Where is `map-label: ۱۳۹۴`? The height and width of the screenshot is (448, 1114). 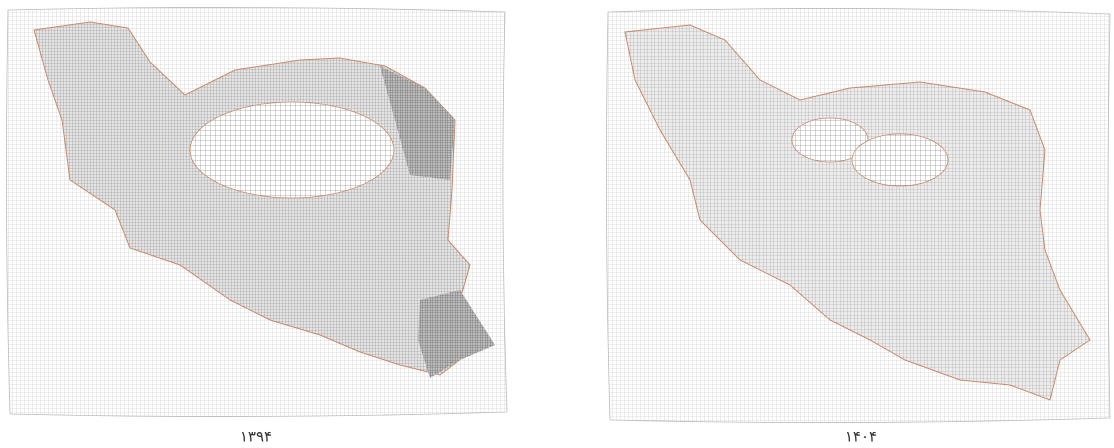 map-label: ۱۳۹۴ is located at coordinates (256, 437).